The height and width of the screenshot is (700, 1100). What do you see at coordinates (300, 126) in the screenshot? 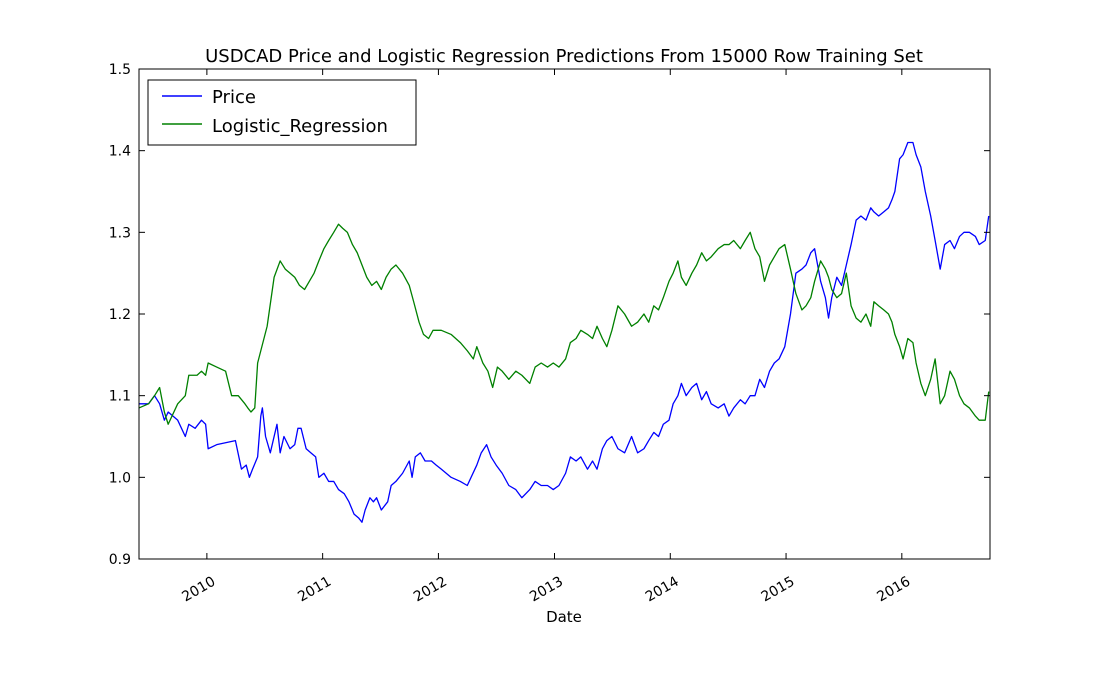
I see `legend-logistic-regression-label: Logistic_Regression` at bounding box center [300, 126].